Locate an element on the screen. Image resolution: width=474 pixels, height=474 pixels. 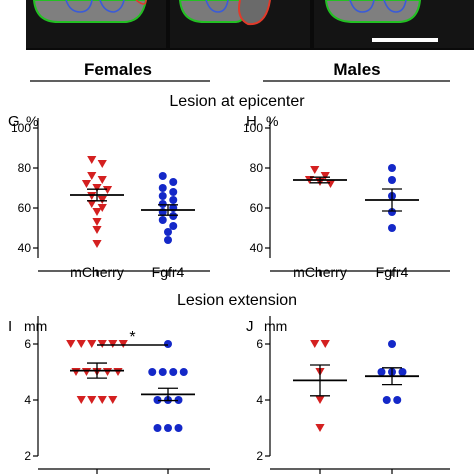
microscopy-strip is located at coordinates (250, 25).